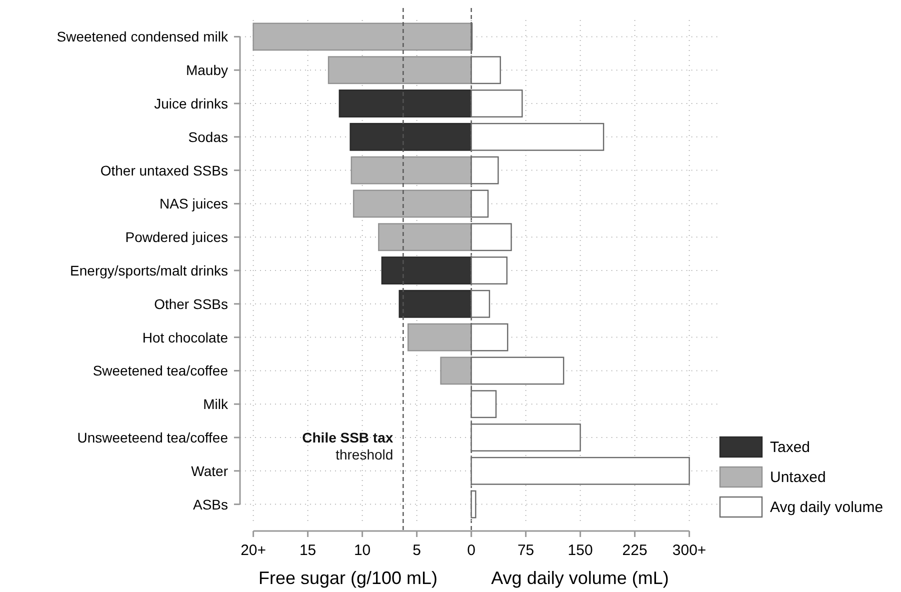 The width and height of the screenshot is (901, 592). I want to click on x-tick-label: 5, so click(416, 550).